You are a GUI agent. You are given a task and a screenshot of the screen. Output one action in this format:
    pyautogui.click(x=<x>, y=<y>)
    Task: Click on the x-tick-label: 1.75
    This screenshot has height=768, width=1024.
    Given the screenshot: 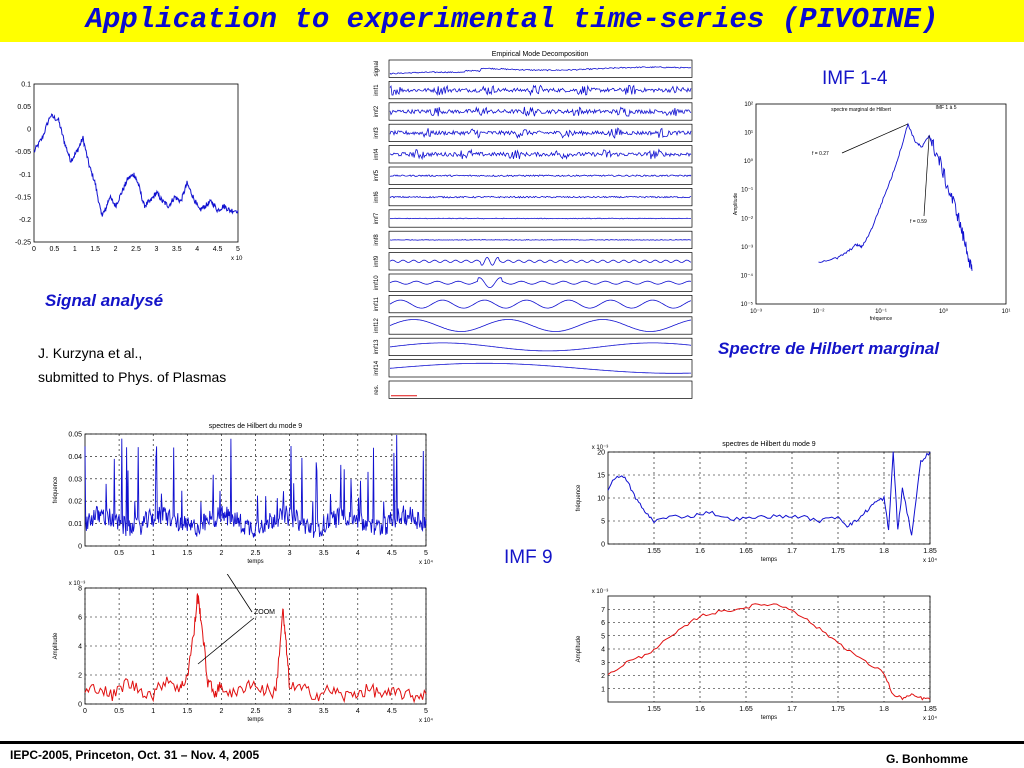 What is the action you would take?
    pyautogui.click(x=838, y=551)
    